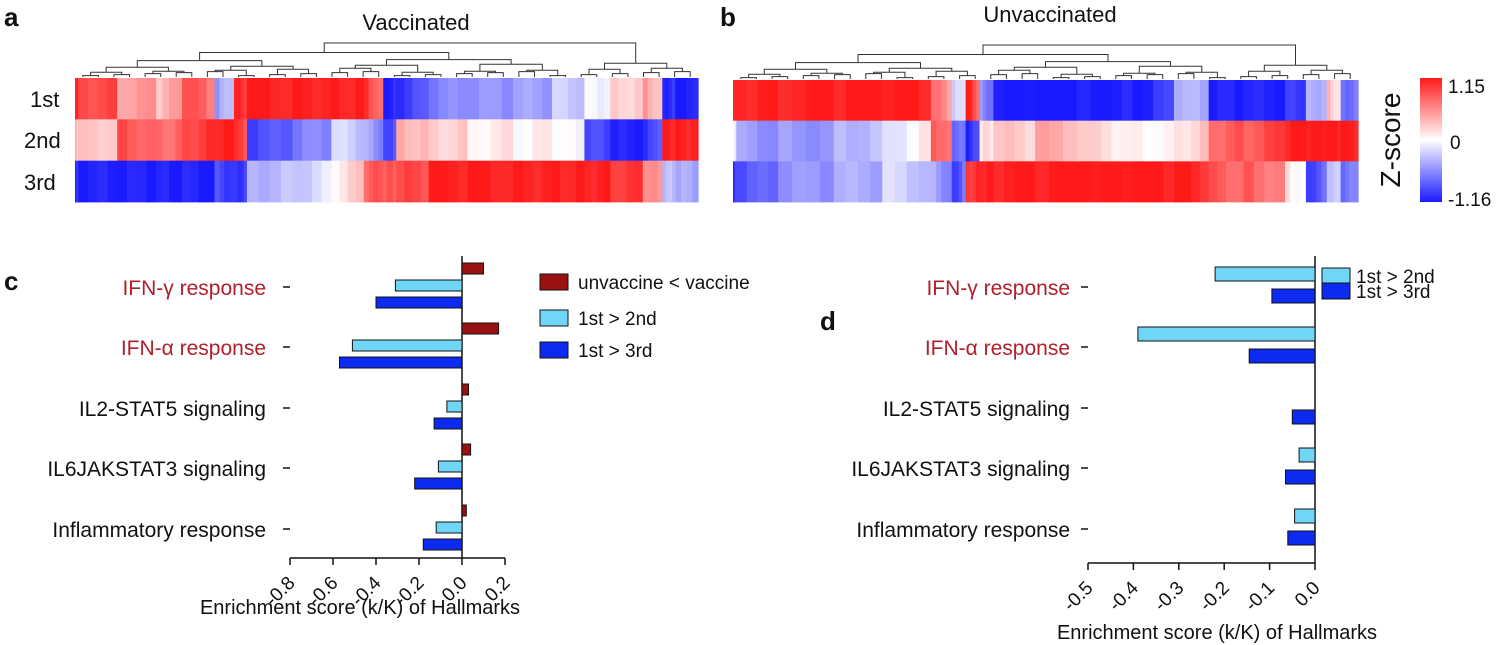 The height and width of the screenshot is (645, 1500). I want to click on bar-chart-d-category-label: IL2-STAT5 signaling, so click(976, 409).